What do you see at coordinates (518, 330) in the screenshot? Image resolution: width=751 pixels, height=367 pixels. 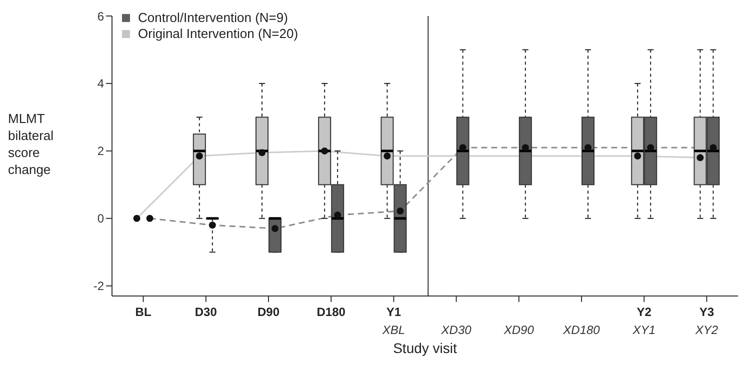 I see `x-tick-label: XD90` at bounding box center [518, 330].